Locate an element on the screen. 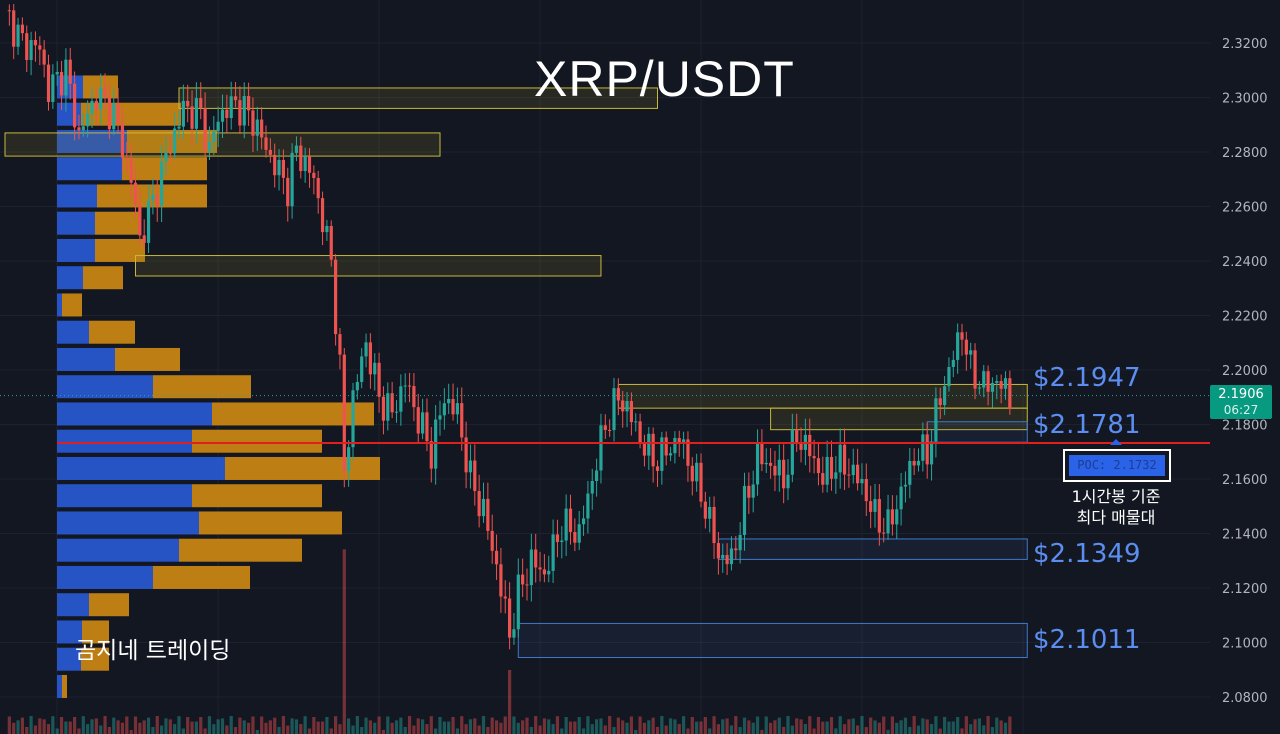 Image resolution: width=1280 pixels, height=734 pixels. poc-note-line2: 최다 매물대 is located at coordinates (1116, 517).